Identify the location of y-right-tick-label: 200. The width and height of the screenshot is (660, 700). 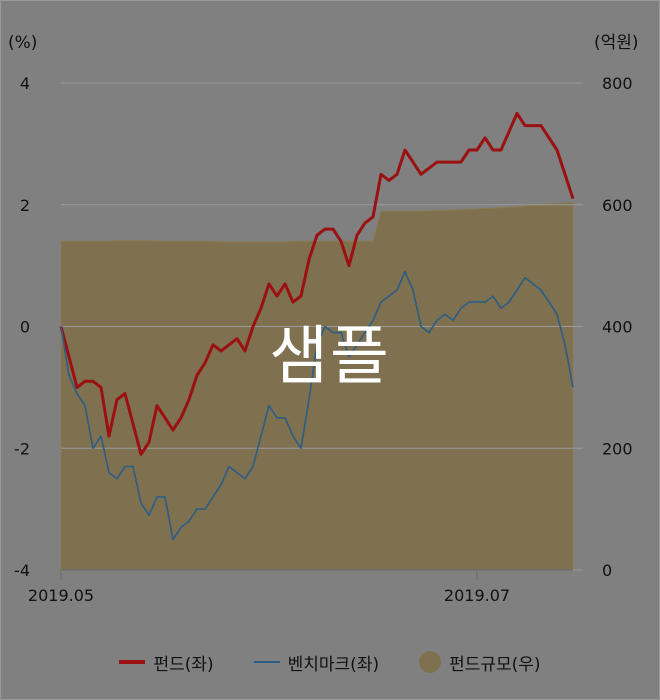
(617, 448).